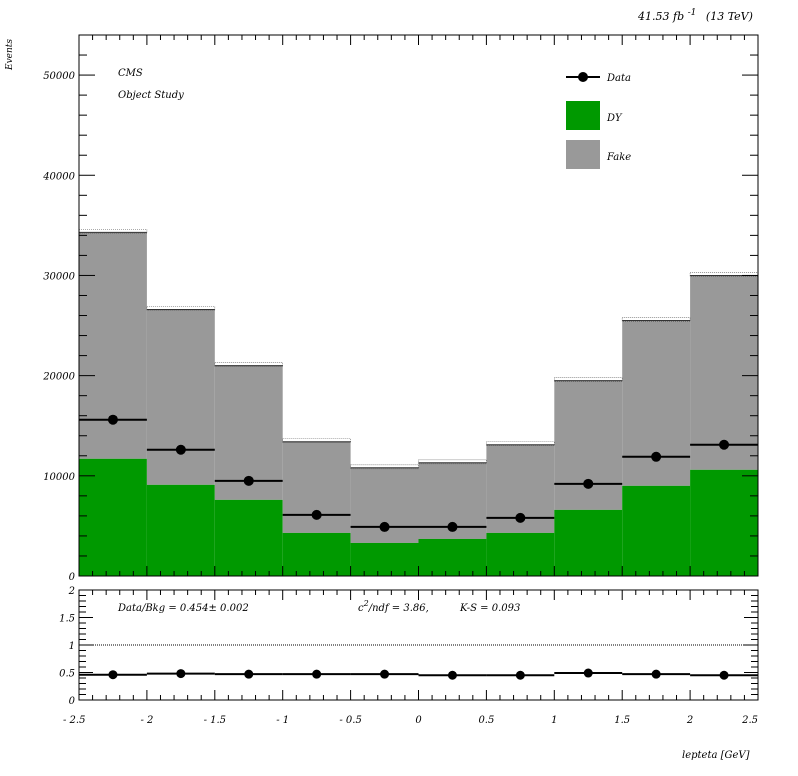  What do you see at coordinates (350, 720) in the screenshot?
I see `x-tick-label: - 0.5` at bounding box center [350, 720].